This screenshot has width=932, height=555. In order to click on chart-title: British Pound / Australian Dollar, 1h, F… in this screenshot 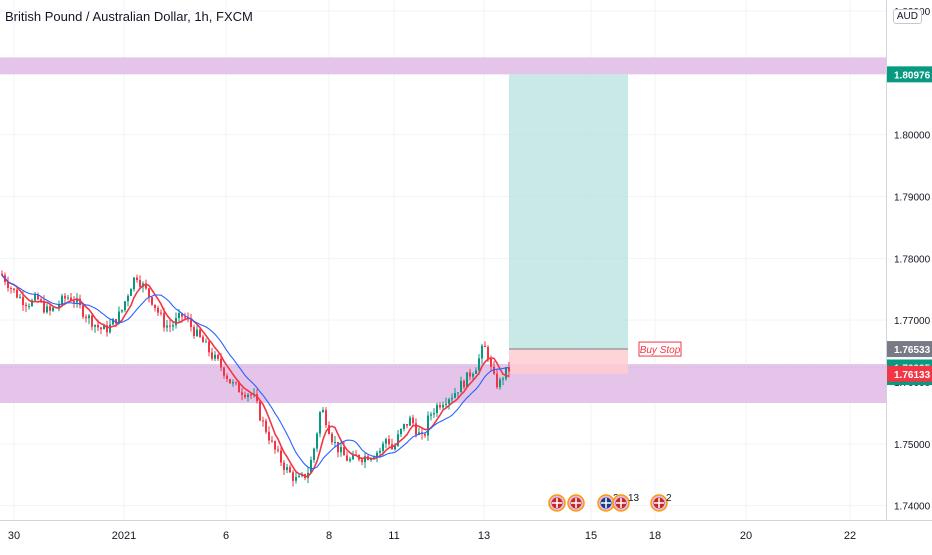, I will do `click(129, 16)`.